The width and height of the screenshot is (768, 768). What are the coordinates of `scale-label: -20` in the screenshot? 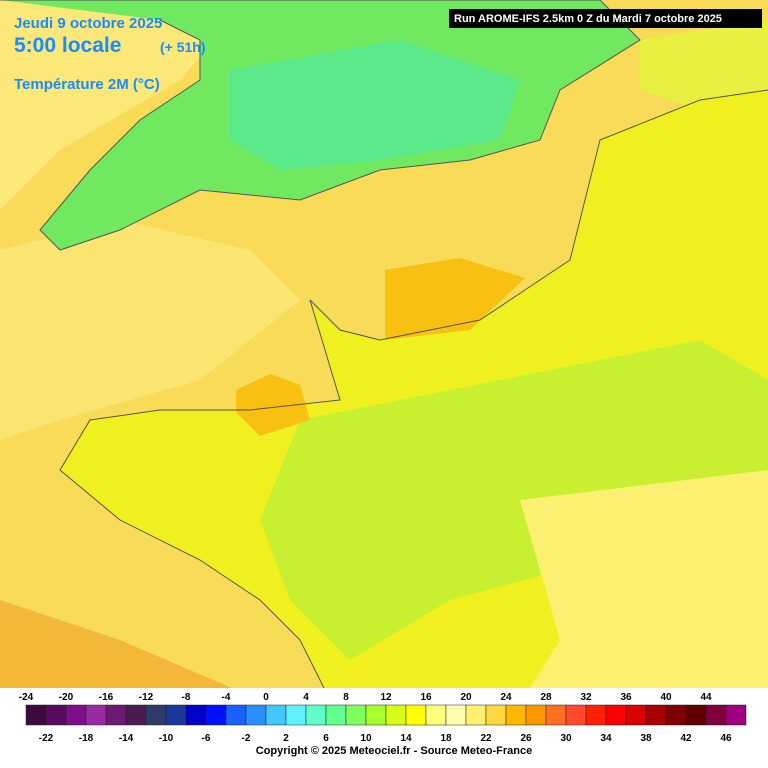 It's located at (66, 697).